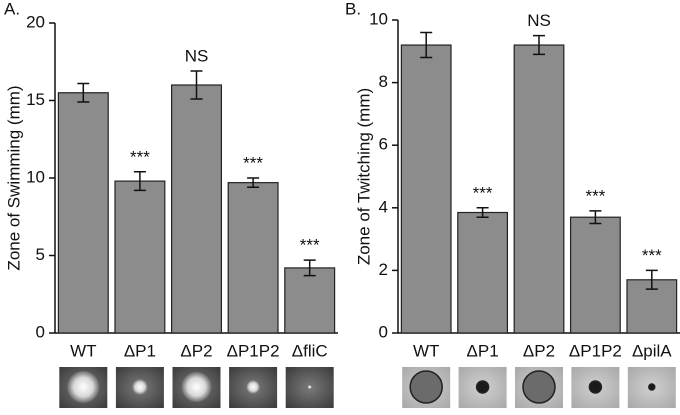  What do you see at coordinates (383, 144) in the screenshot?
I see `y-tick-label: 6` at bounding box center [383, 144].